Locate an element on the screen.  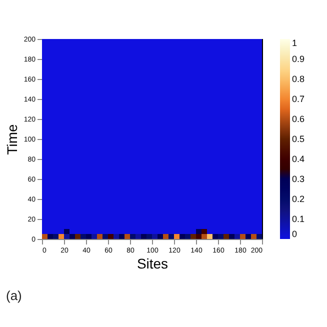
x-axis-title: Sites is located at coordinates (152, 264).